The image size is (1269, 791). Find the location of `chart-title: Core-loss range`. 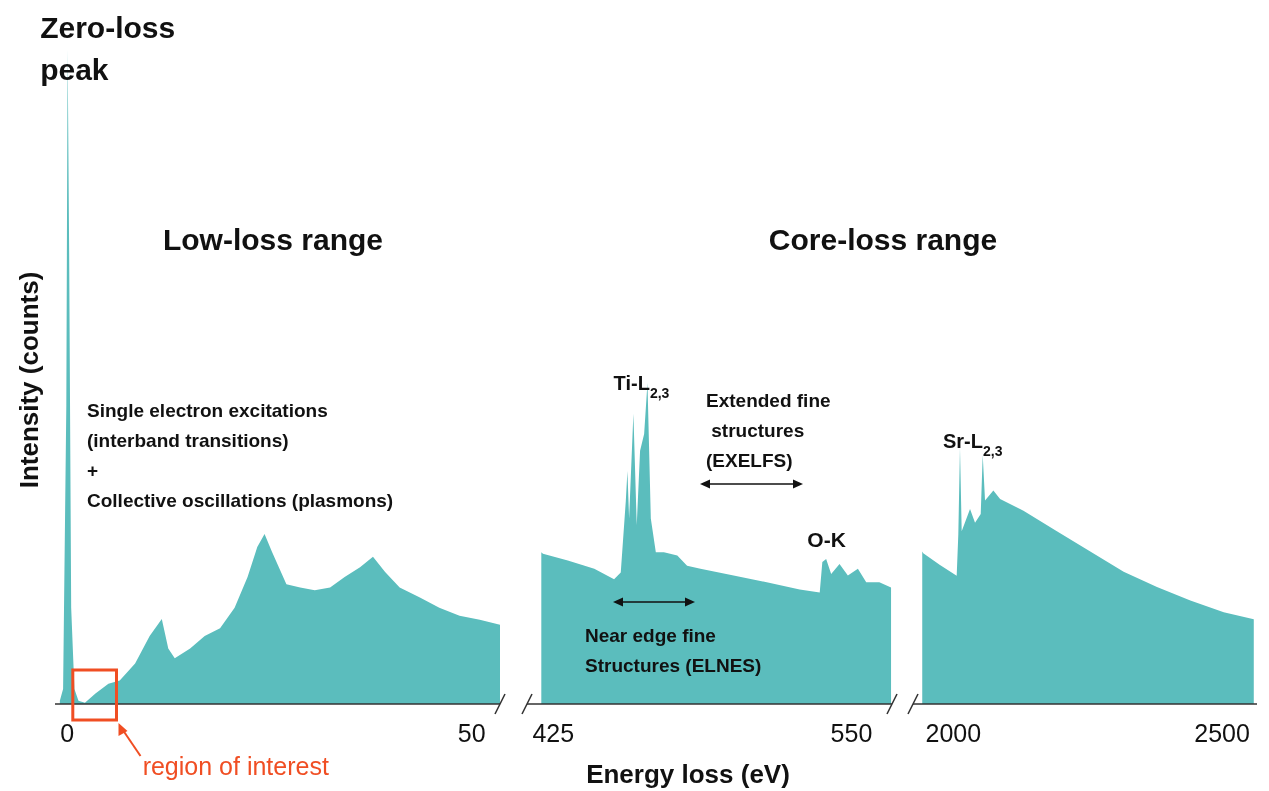

chart-title: Core-loss range is located at coordinates (883, 239).